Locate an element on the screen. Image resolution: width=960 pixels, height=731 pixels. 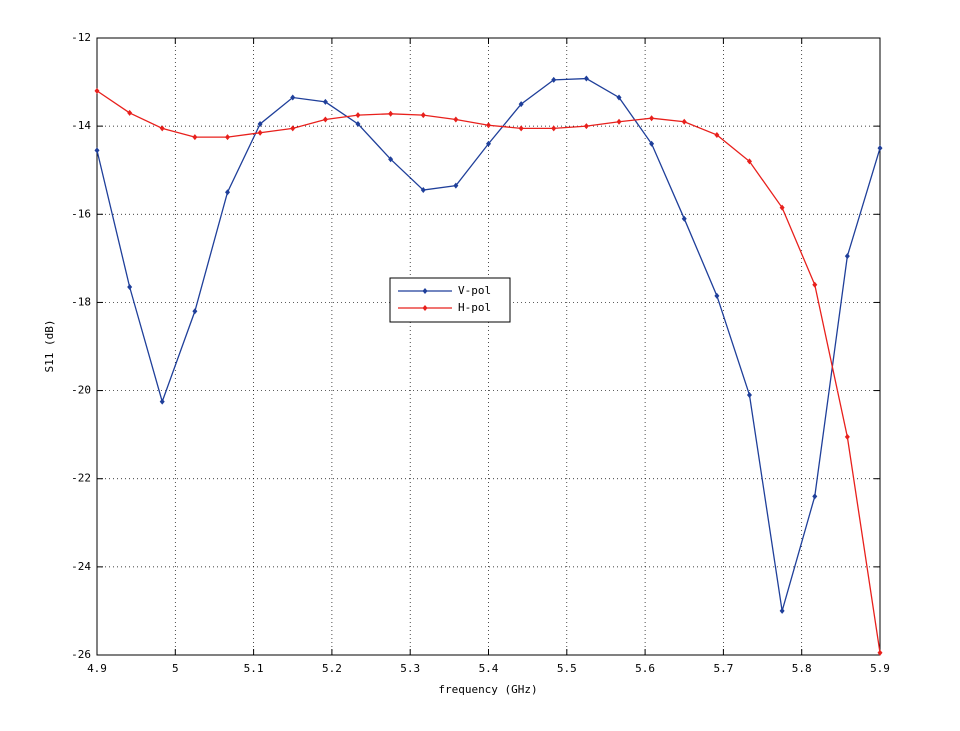
x-tick-label: 5 is located at coordinates (175, 668).